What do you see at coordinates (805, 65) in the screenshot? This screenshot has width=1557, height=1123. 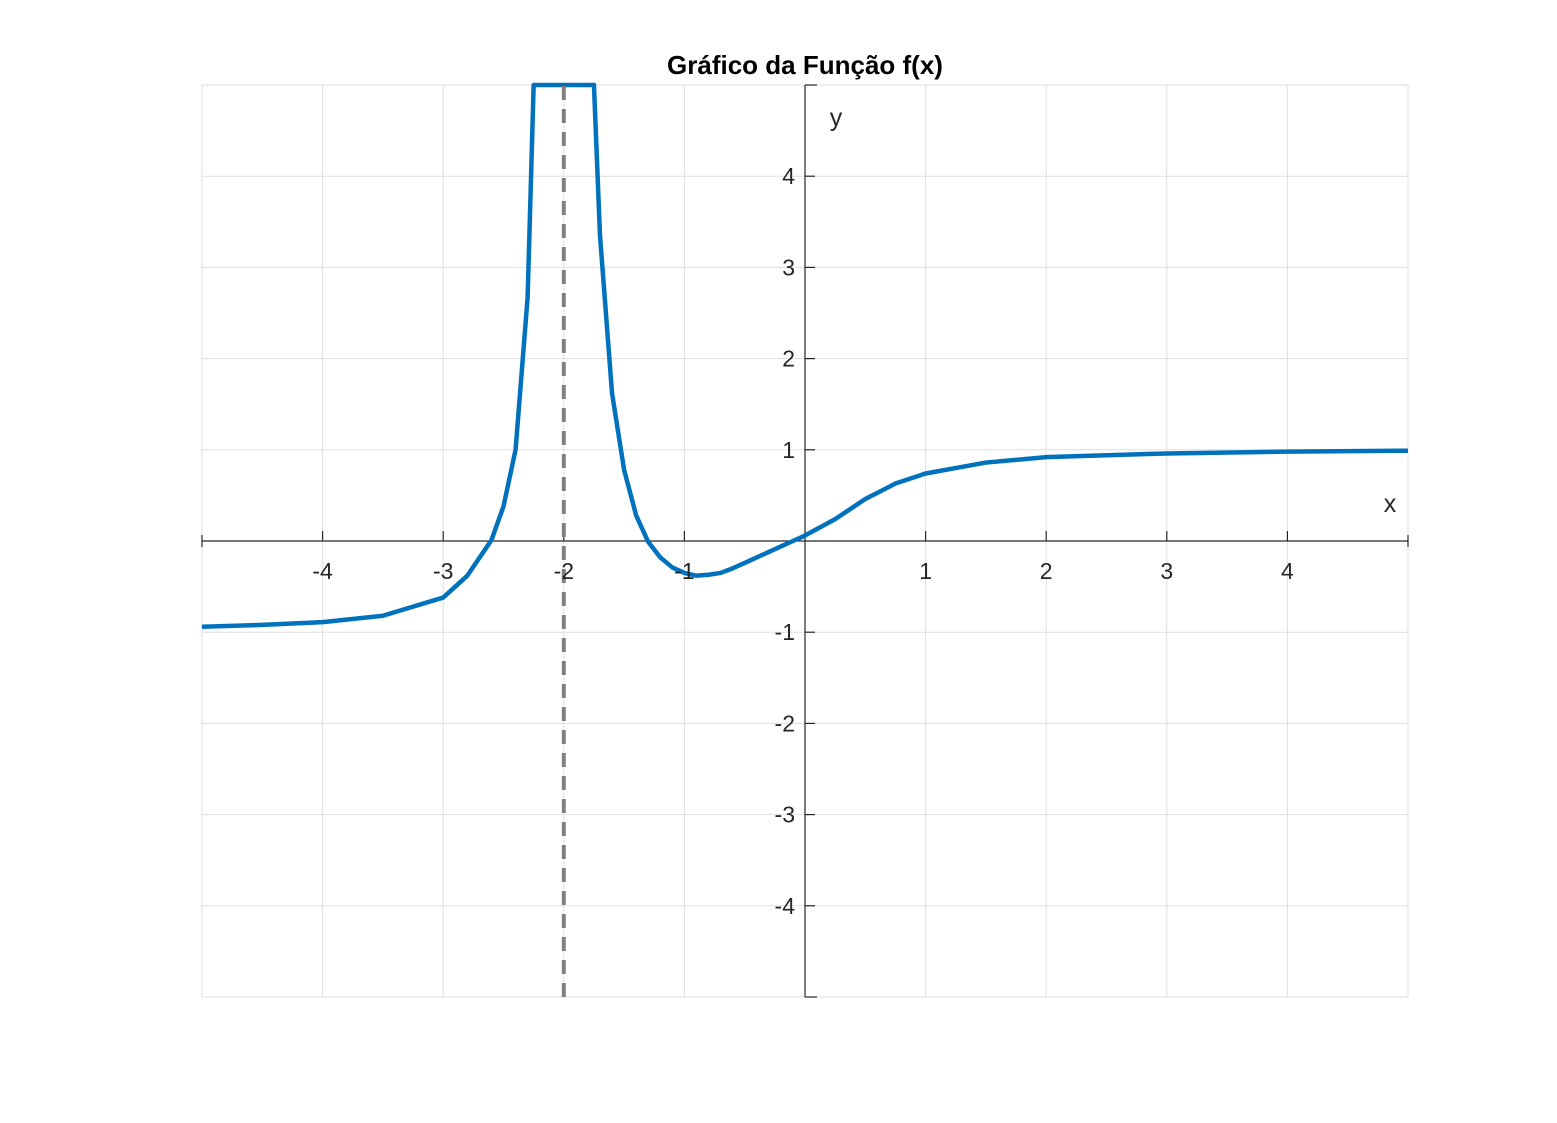 I see `chart-title: Gráfico da Função f(x)` at bounding box center [805, 65].